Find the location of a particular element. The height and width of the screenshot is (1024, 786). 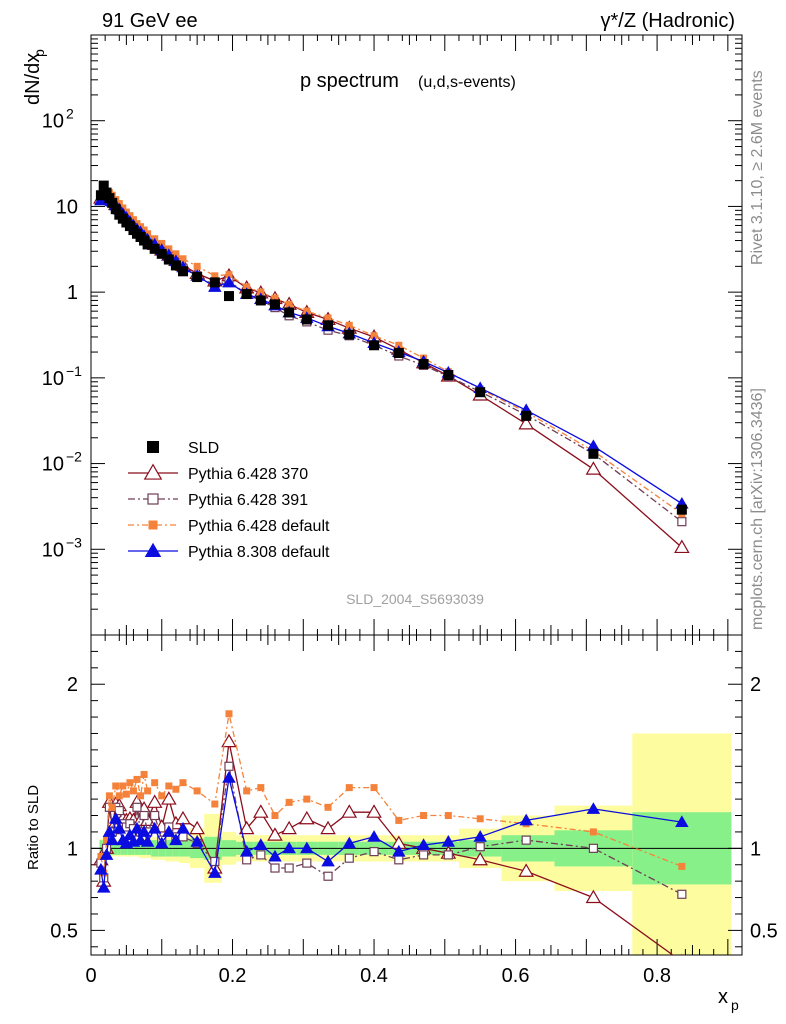

main-y-label: dN/dx p is located at coordinates (34, 77).